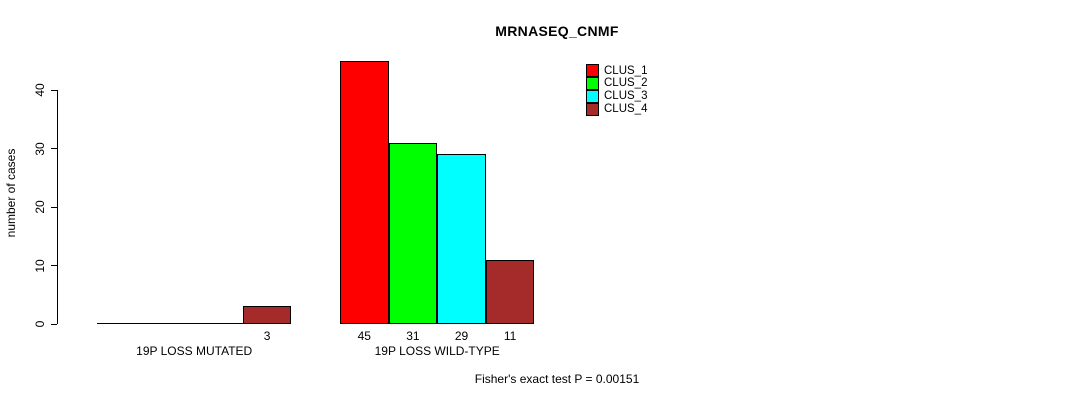 The height and width of the screenshot is (400, 1090). What do you see at coordinates (557, 379) in the screenshot?
I see `fisher-test-annotation: Fisher's exact test P = 0.00151` at bounding box center [557, 379].